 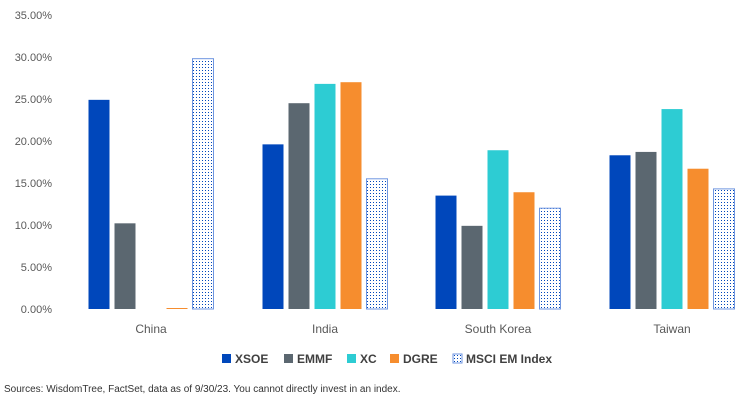 I want to click on legend-label: XC, so click(x=368, y=359).